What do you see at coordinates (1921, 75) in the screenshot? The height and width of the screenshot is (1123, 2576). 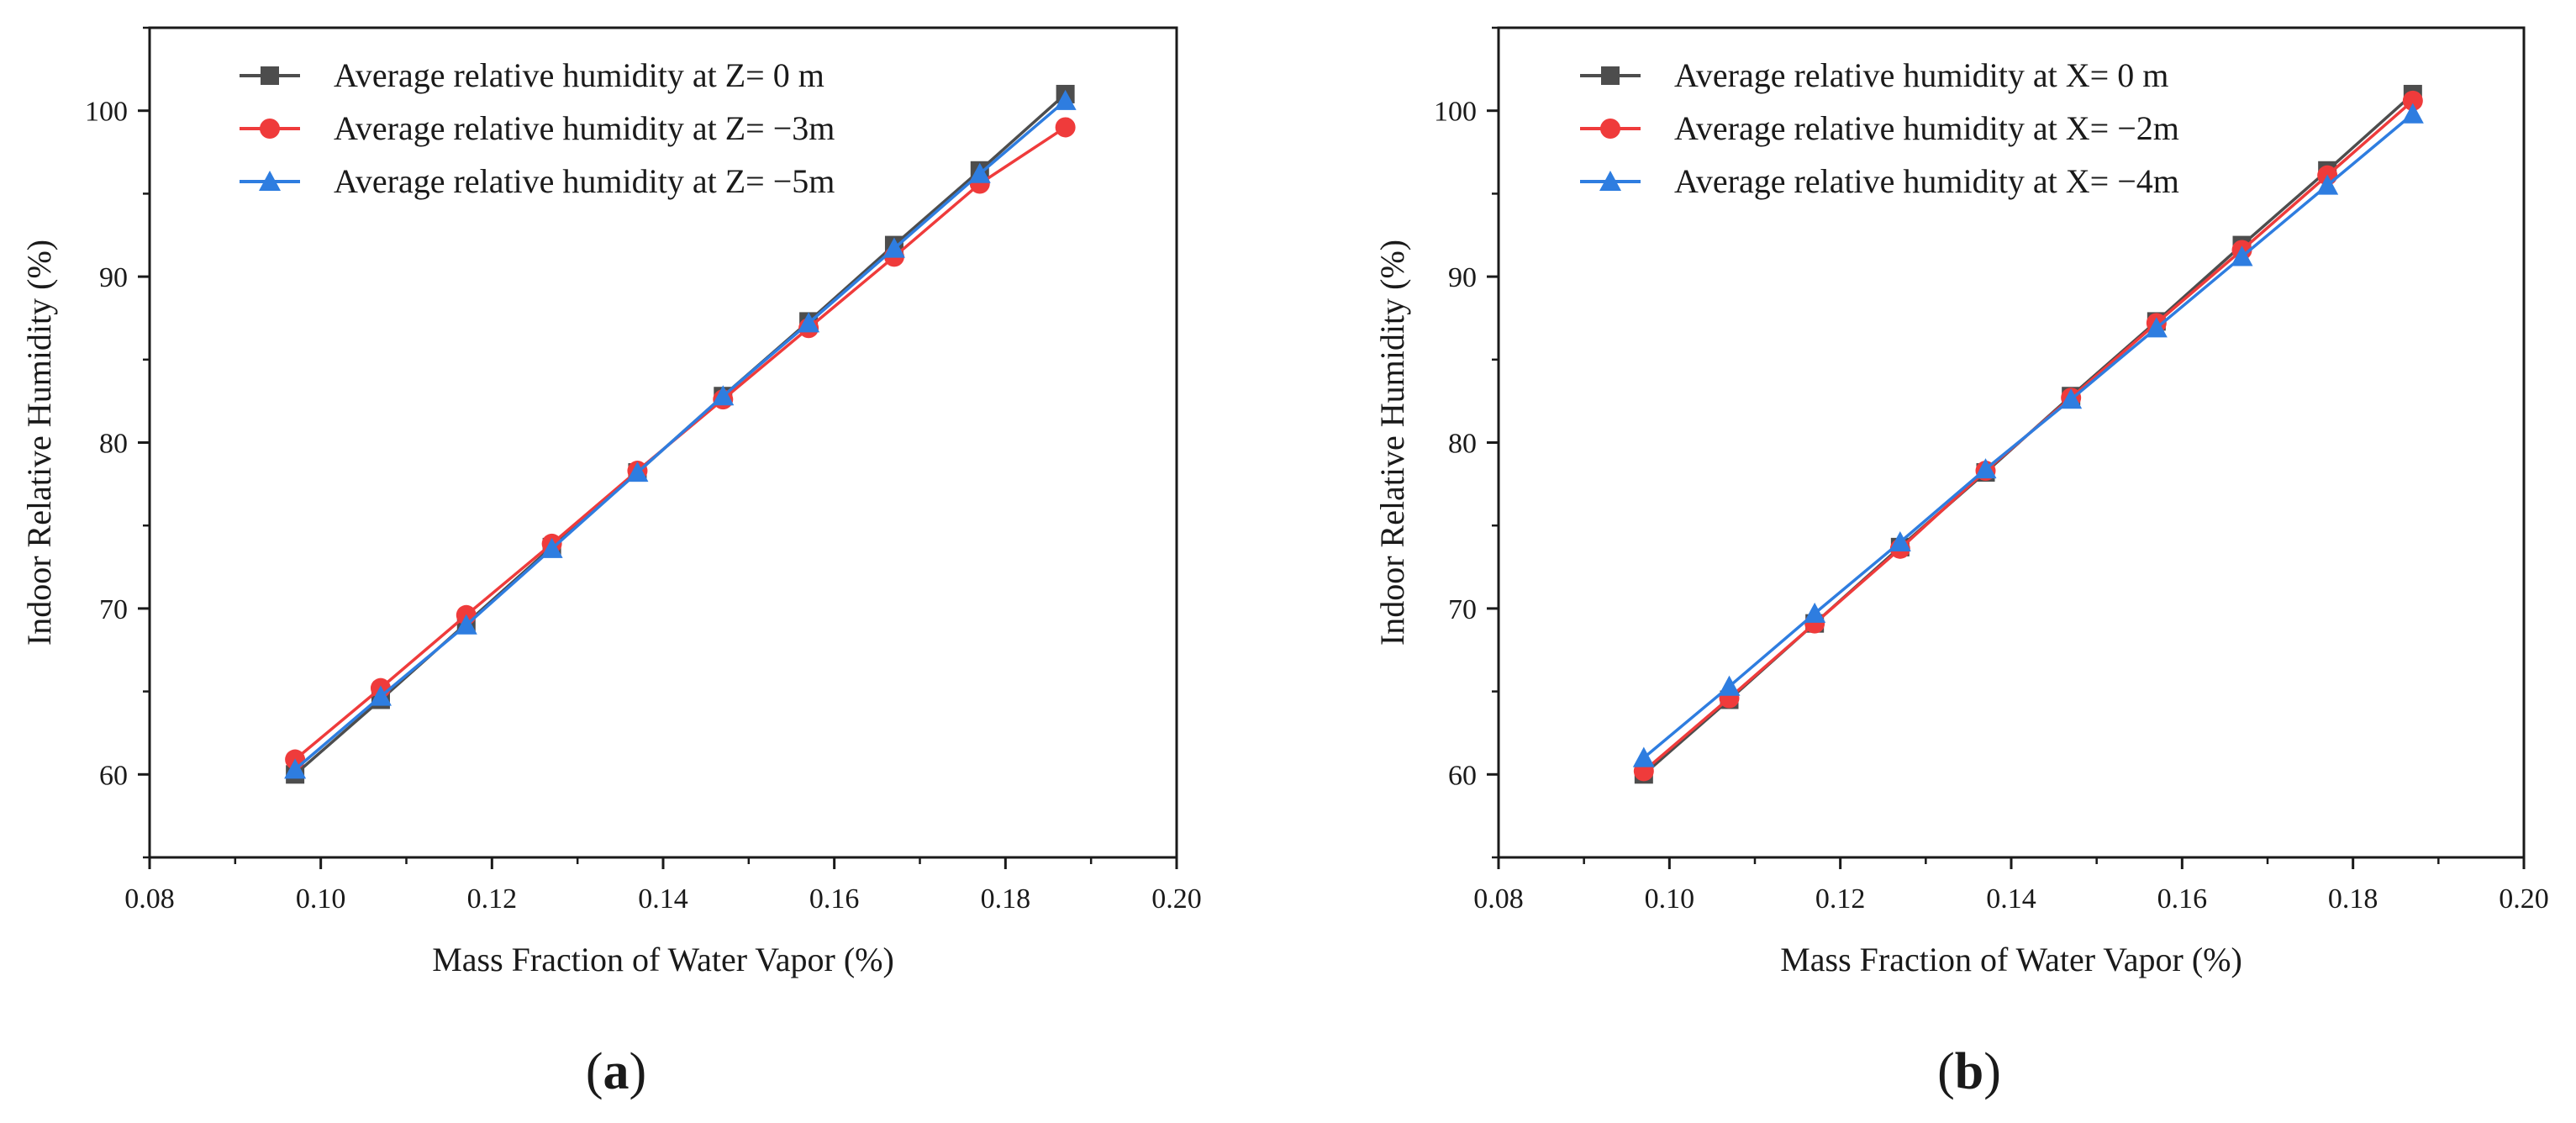 I see `legend-entry: Average relative humidity at X= 0 m` at bounding box center [1921, 75].